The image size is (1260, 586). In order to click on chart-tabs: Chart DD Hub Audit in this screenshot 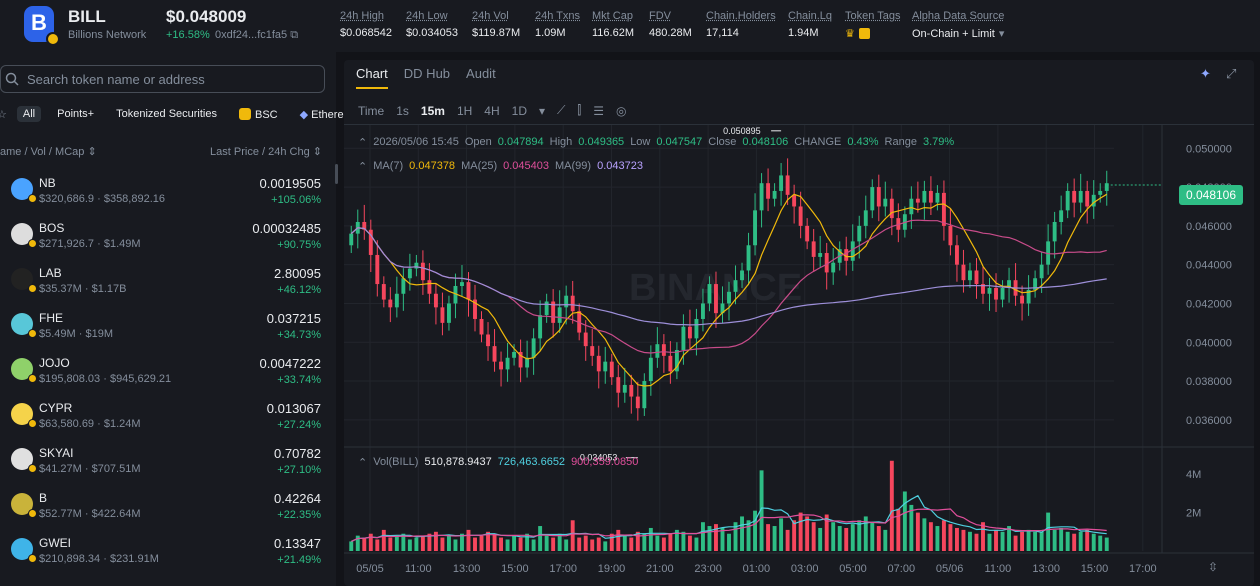, I will do `click(426, 77)`.